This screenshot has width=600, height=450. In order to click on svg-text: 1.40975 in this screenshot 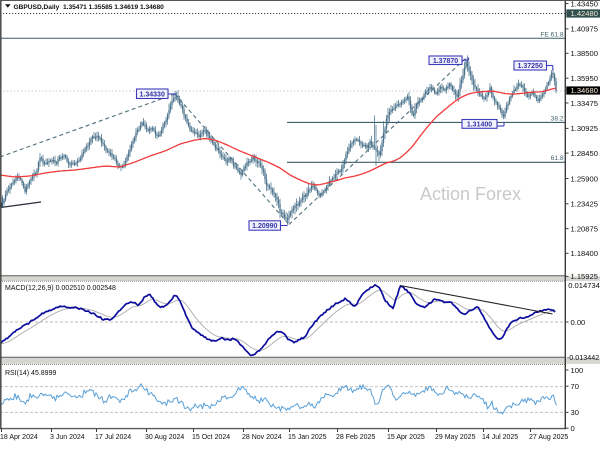, I will do `click(584, 29)`.